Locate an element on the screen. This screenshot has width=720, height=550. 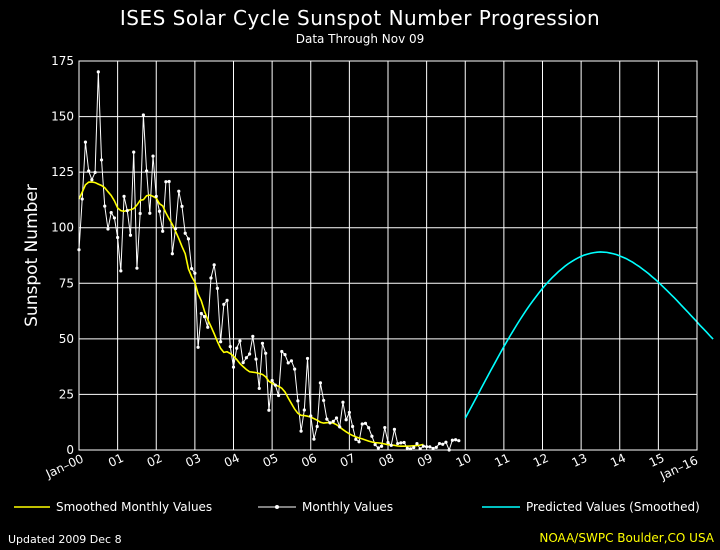
x-tick-label: 09 is located at coordinates (425, 460).